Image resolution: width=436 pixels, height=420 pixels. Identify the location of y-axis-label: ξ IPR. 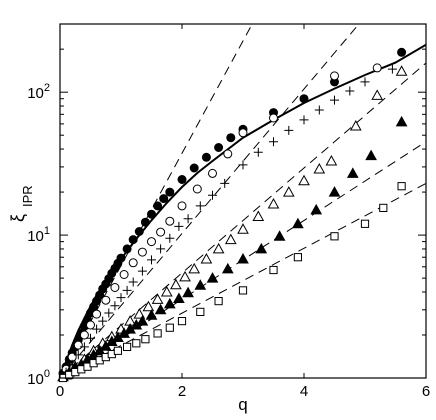
(21, 203).